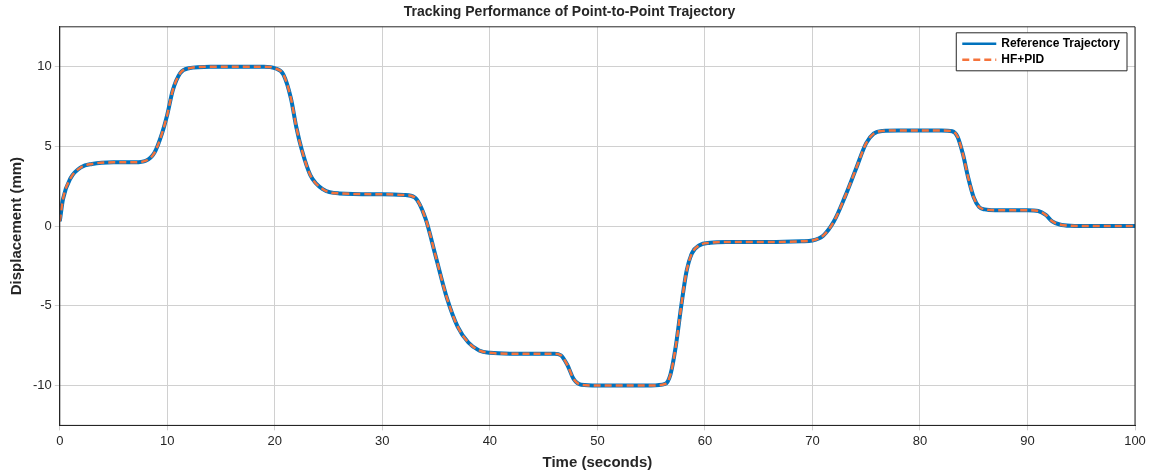 The image size is (1151, 474). Describe the element at coordinates (705, 440) in the screenshot. I see `x-tick-label: 60` at that location.